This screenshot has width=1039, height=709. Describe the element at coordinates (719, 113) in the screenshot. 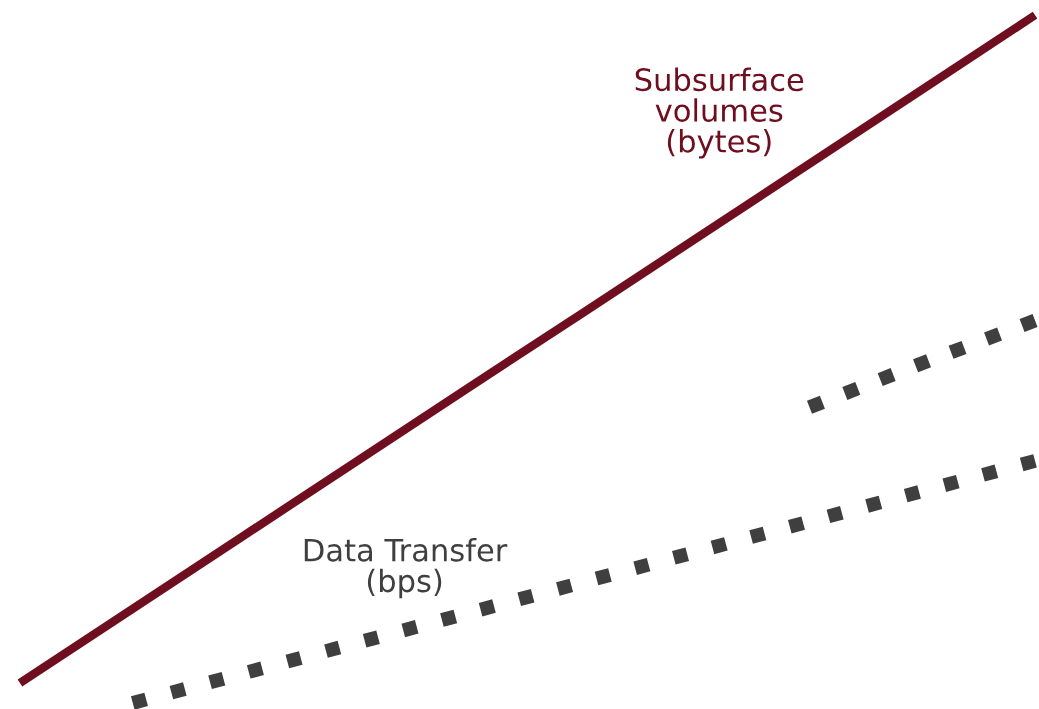

I see `series-label: Subsurface volumes (bytes)` at that location.